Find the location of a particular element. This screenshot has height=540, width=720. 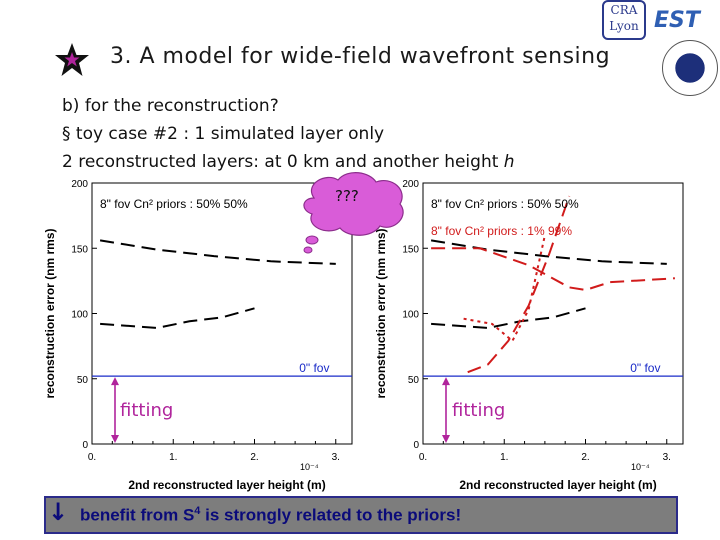

chart1-fitting-arrow-head-top is located at coordinates (115, 381).